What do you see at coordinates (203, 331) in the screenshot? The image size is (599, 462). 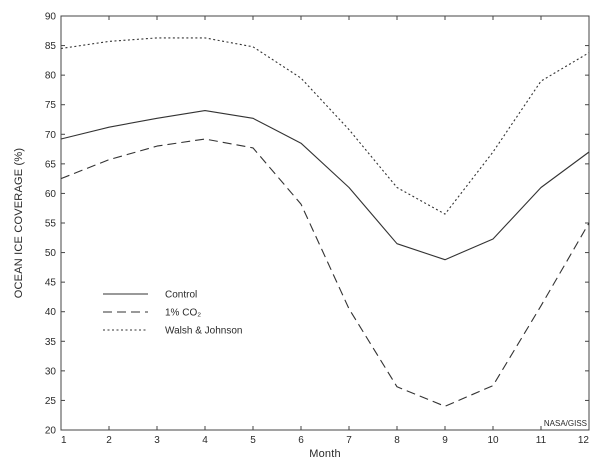 I see `legend-label-2: Walsh & Johnson` at bounding box center [203, 331].